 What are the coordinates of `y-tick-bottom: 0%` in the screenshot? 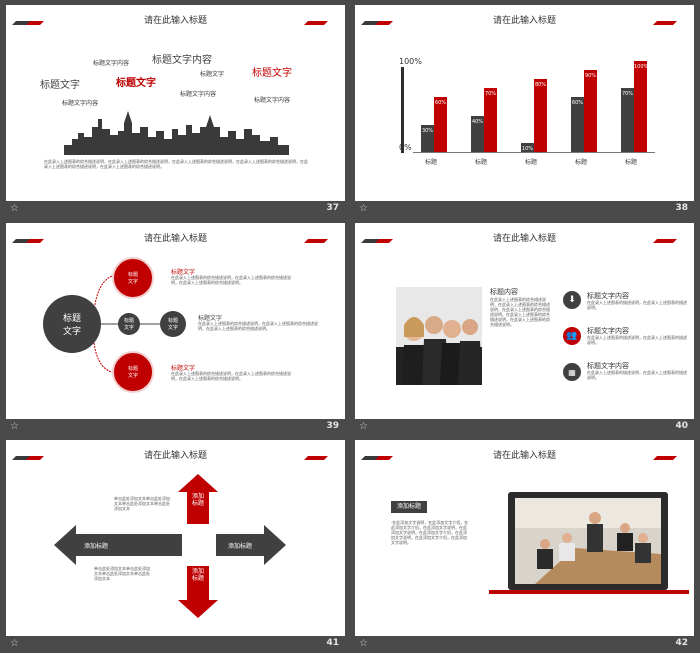 It's located at (405, 147).